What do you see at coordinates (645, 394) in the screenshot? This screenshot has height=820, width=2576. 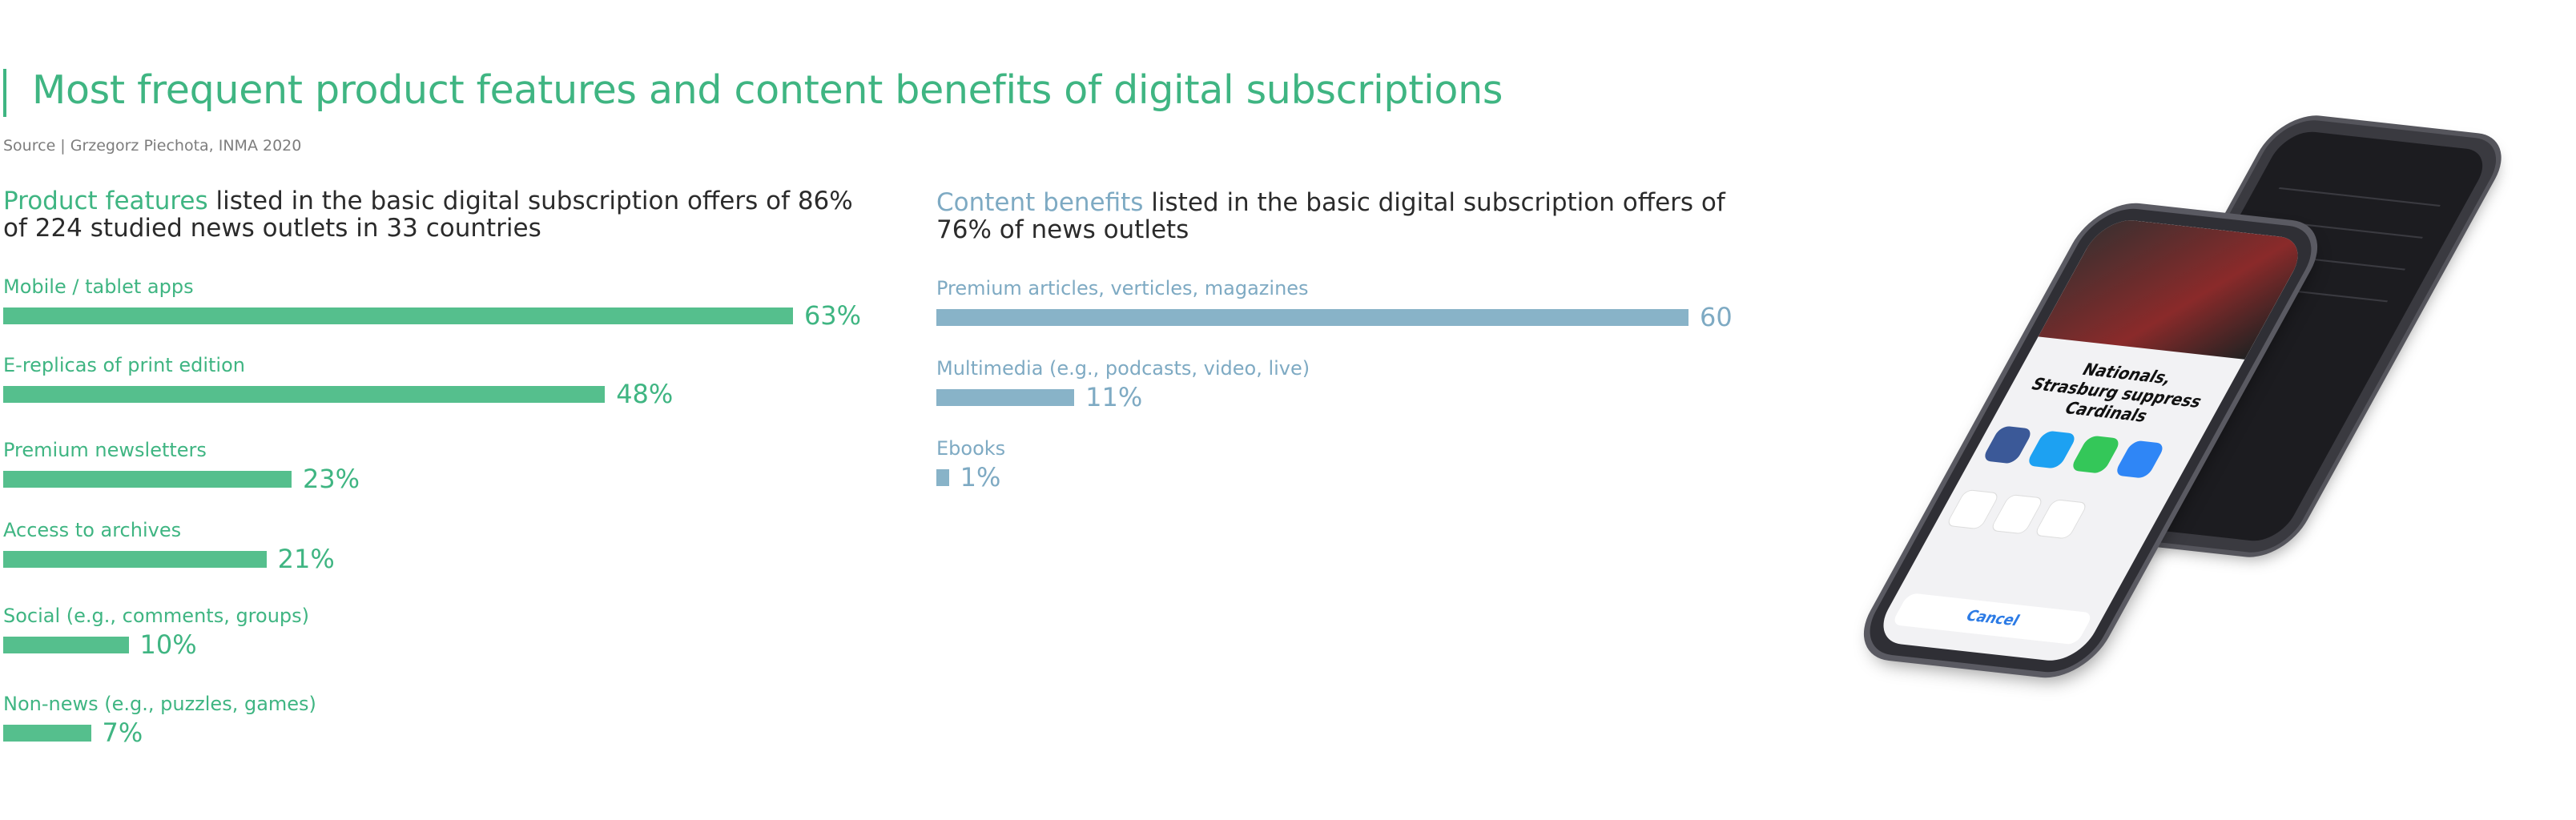 I see `bar-value-label: 48%` at bounding box center [645, 394].